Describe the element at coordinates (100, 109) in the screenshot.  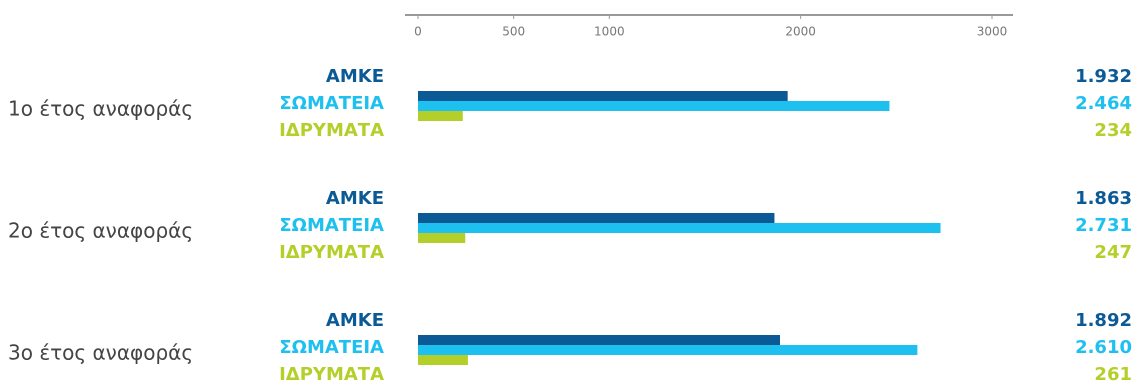
I see `category-label: 1ο έτος αναφοράς` at that location.